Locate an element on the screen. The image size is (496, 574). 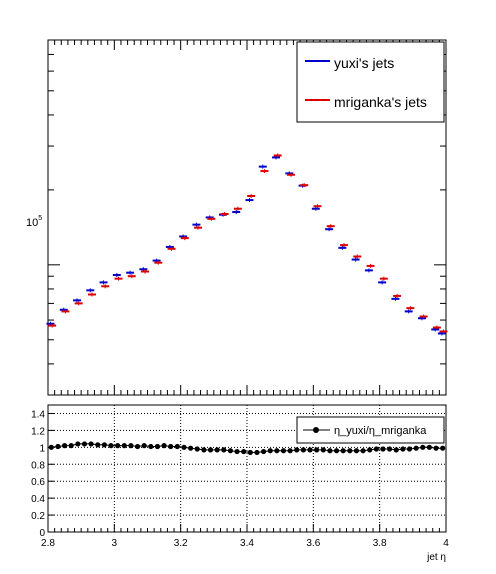
legend-marker-ratio-point is located at coordinates (316, 430).